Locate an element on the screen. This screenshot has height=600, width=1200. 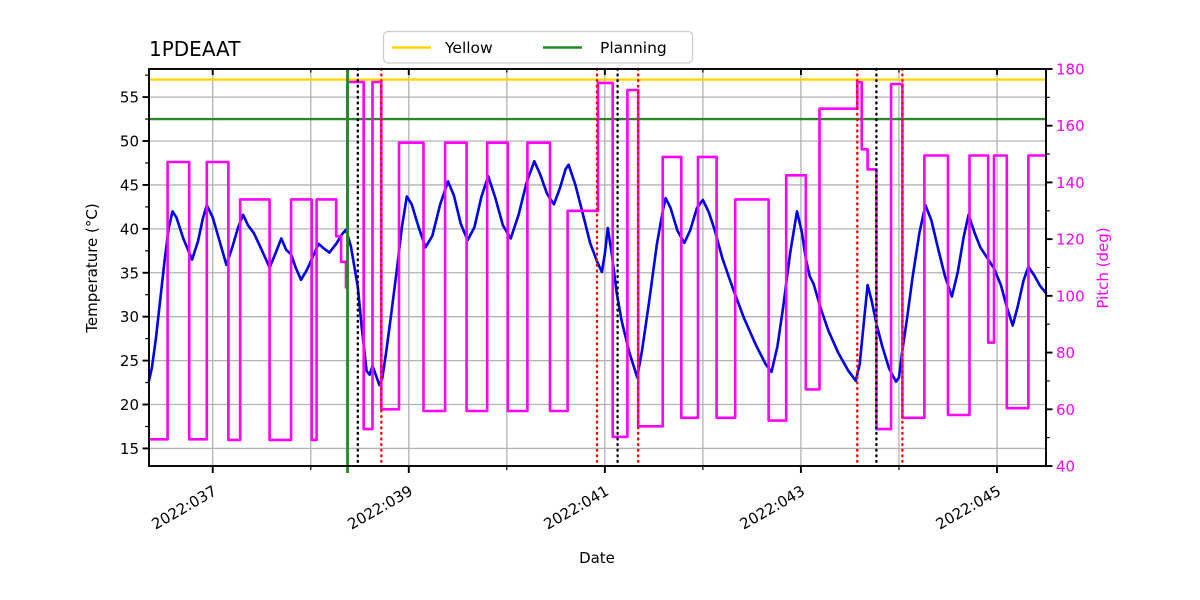
y-tick-label-left: 55 is located at coordinates (129, 98).